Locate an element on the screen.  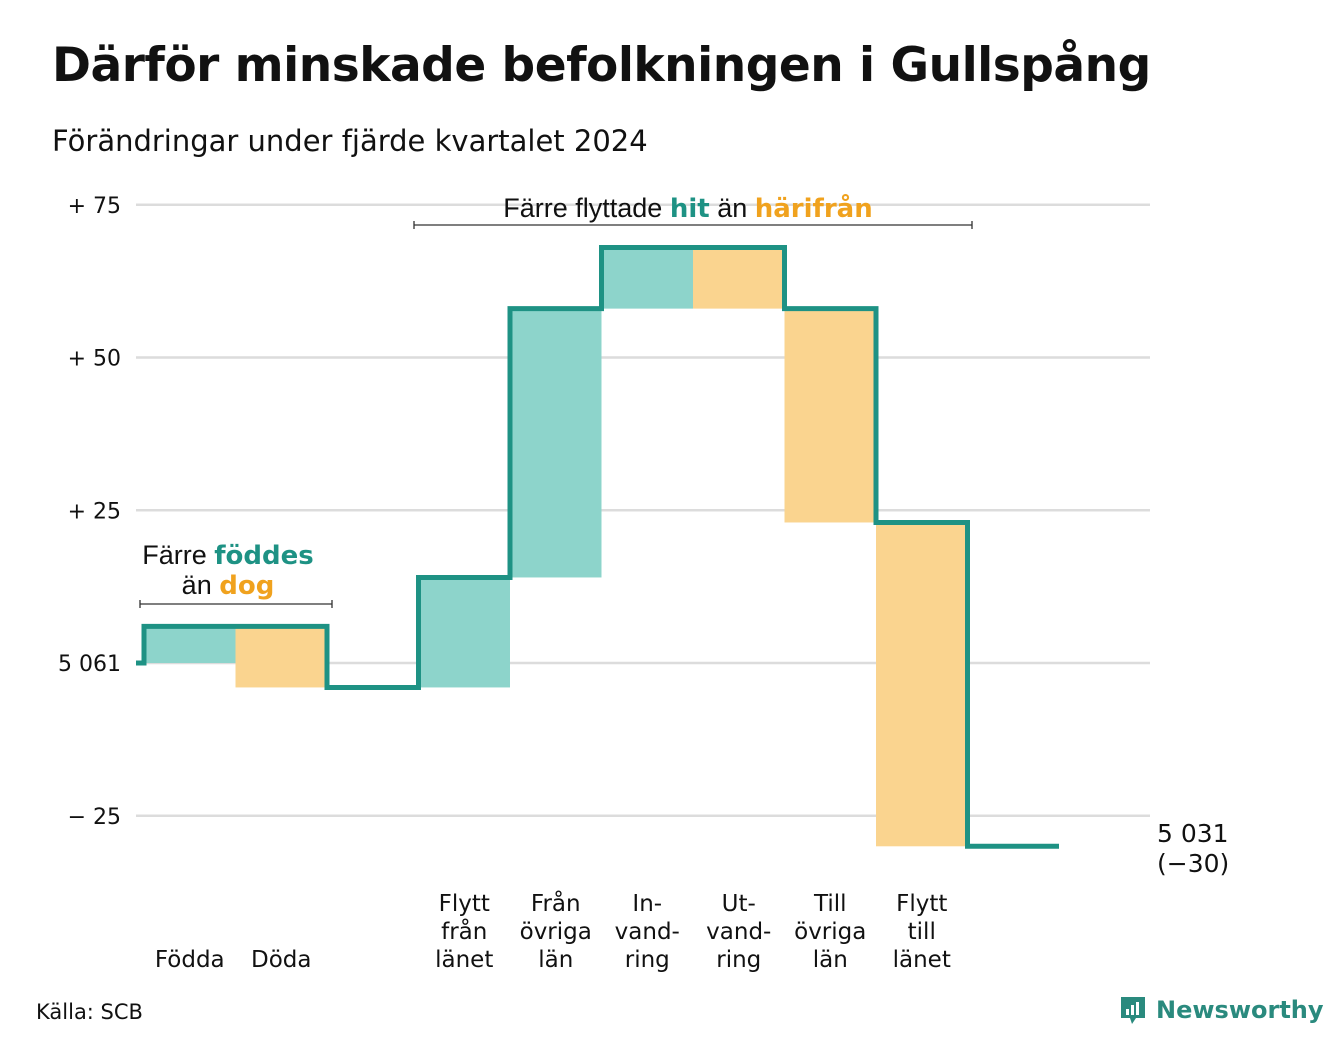
x-tick-label: In- is located at coordinates (647, 904).